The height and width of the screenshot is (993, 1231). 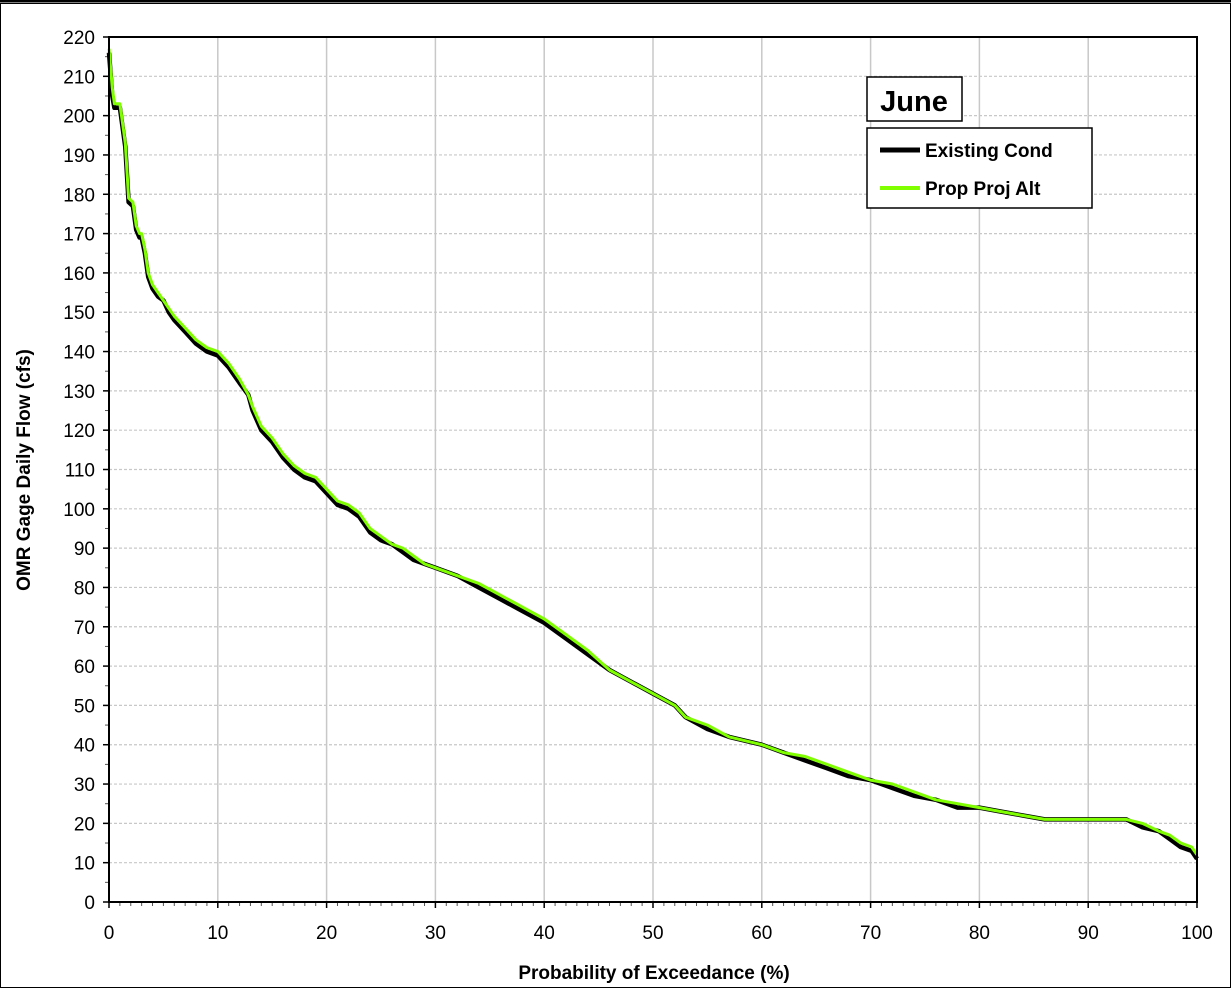 What do you see at coordinates (79, 431) in the screenshot?
I see `y-tick-label: 120` at bounding box center [79, 431].